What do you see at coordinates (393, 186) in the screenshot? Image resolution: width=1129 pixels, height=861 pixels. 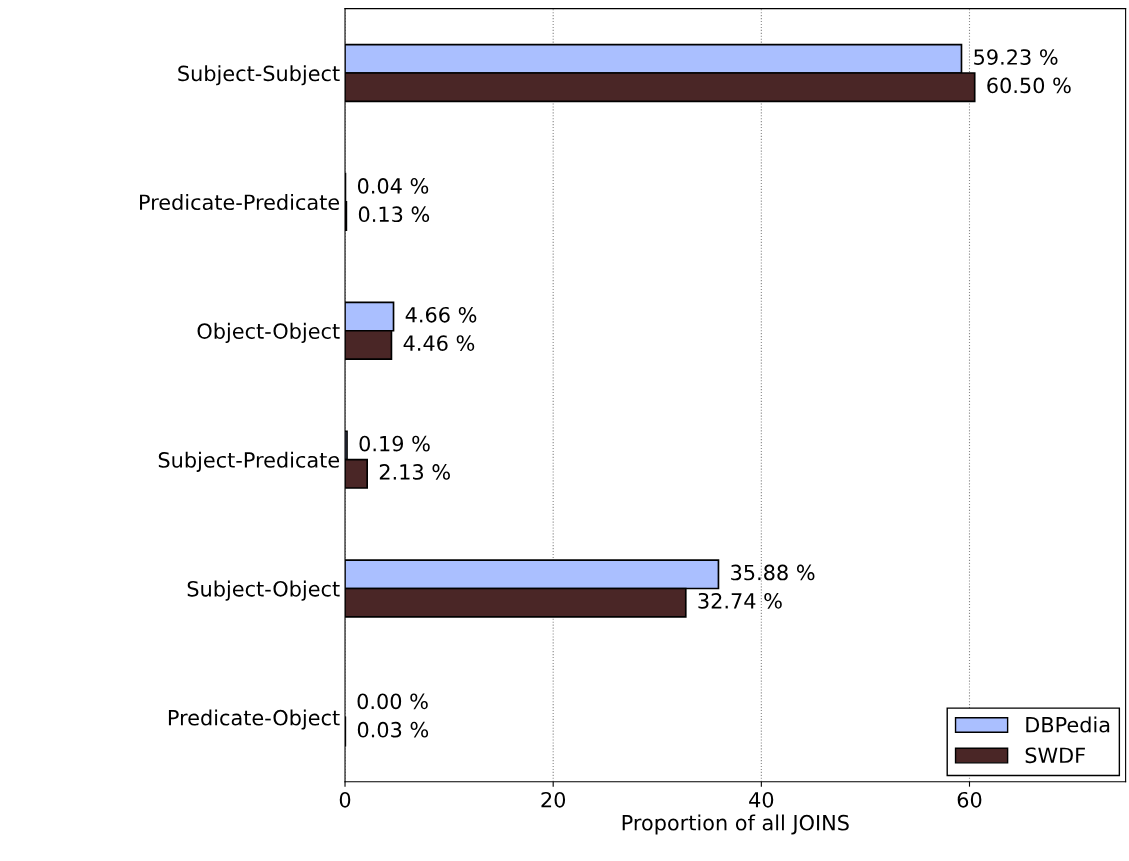 I see `data-label: 0.04 %` at bounding box center [393, 186].